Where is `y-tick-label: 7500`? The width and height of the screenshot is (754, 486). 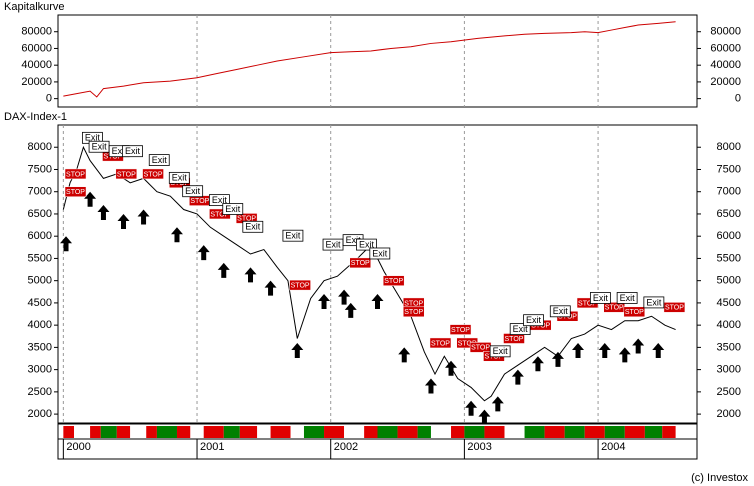
y-tick-label: 7500 is located at coordinates (40, 169).